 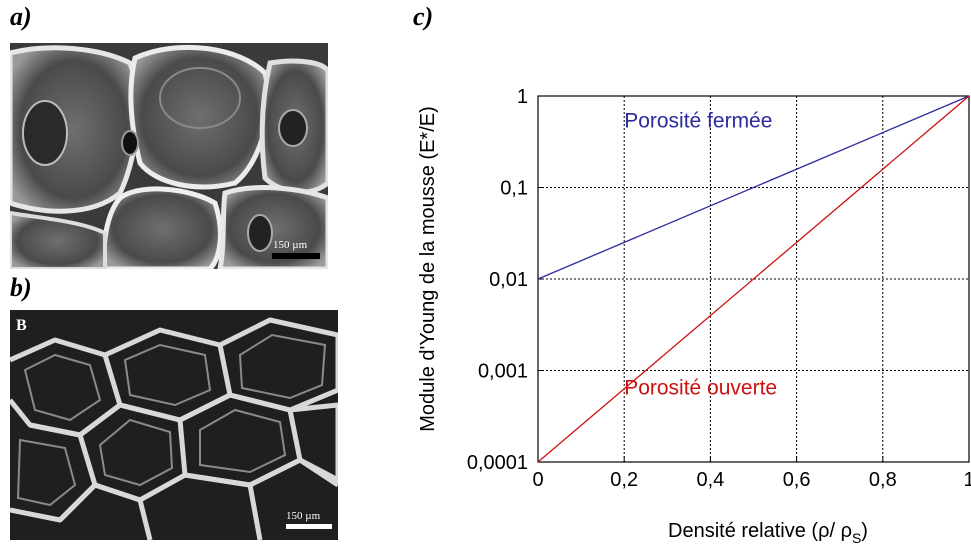 What do you see at coordinates (864, 531) in the screenshot?
I see `x-axis-title-close: )` at bounding box center [864, 531].